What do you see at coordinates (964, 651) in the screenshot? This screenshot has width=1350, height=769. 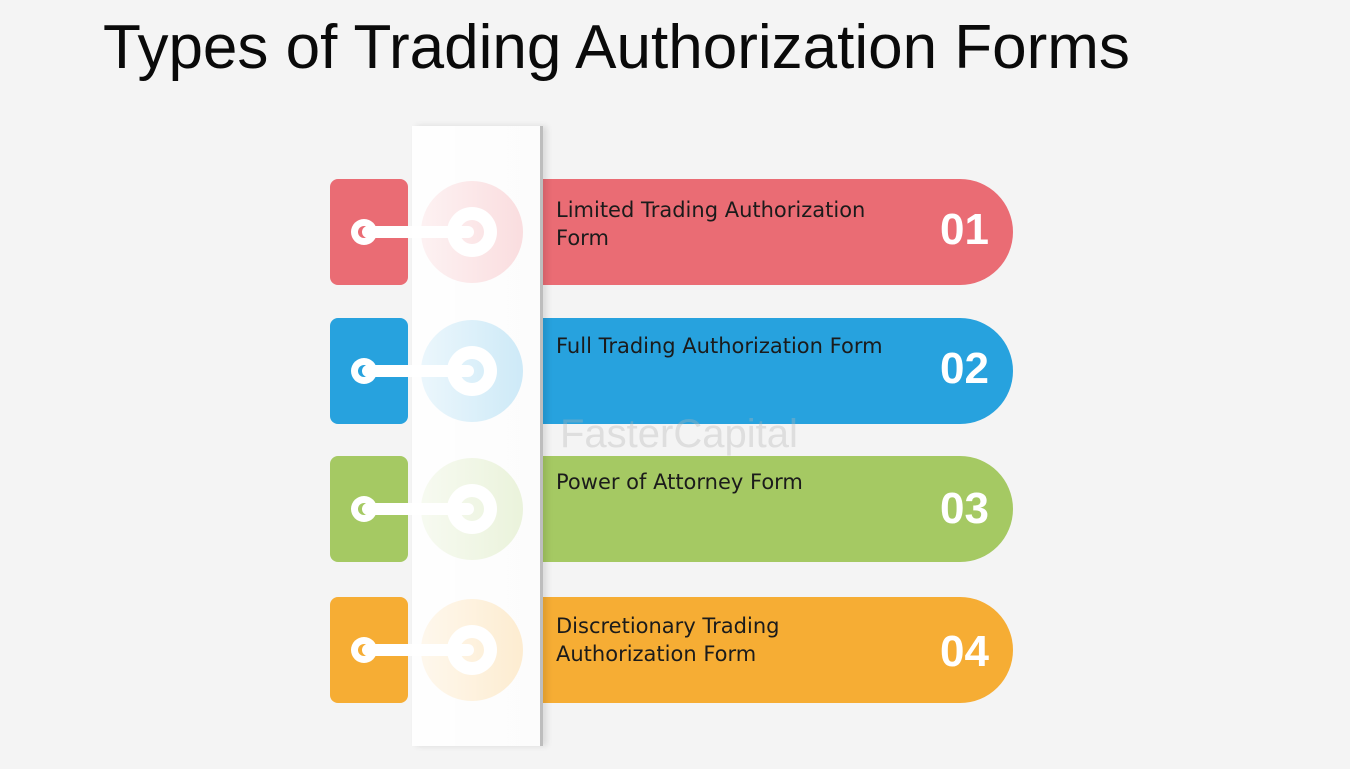 I see `form-item-number: 04` at bounding box center [964, 651].